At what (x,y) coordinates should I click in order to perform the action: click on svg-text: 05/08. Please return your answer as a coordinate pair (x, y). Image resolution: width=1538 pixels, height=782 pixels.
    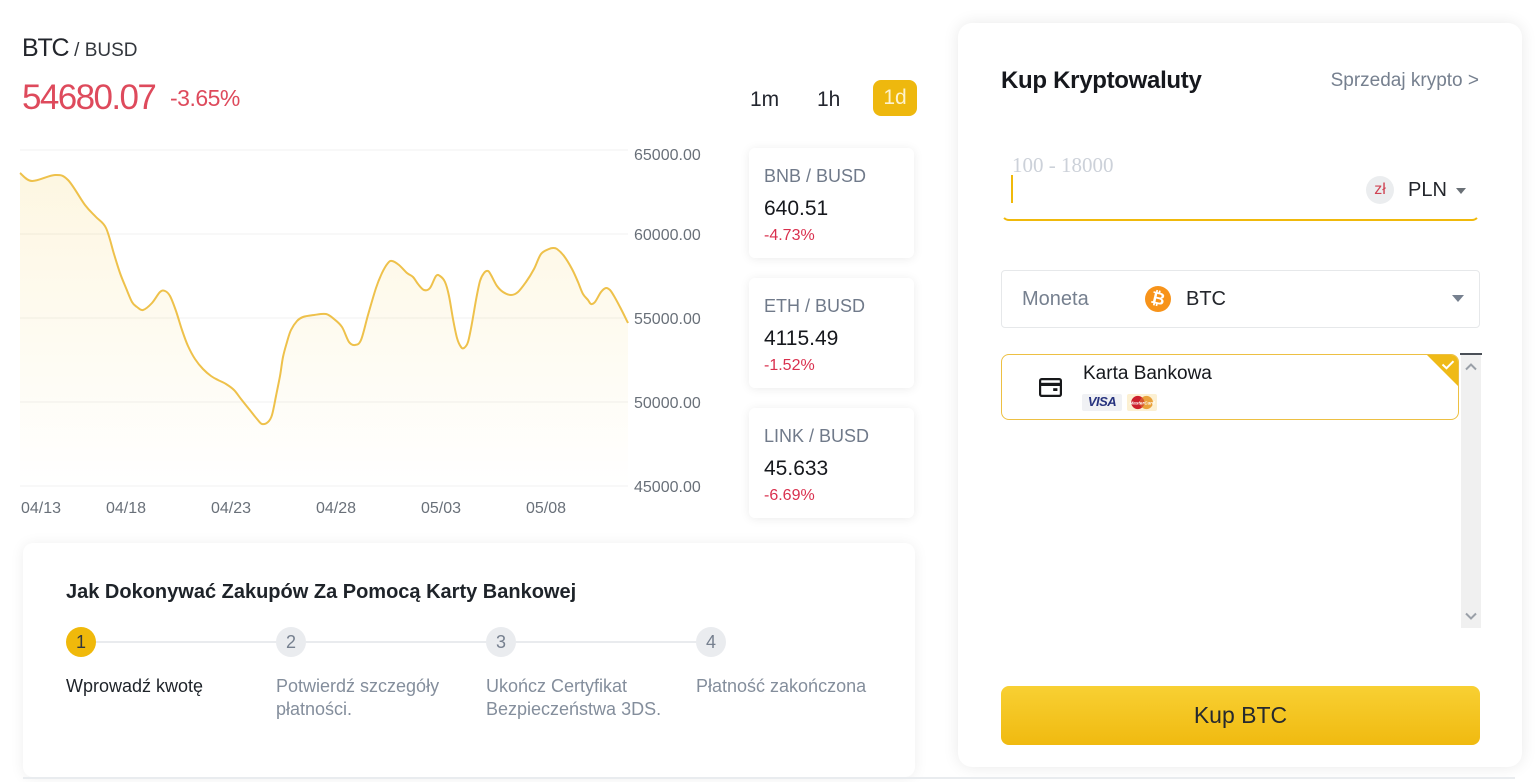
    Looking at the image, I should click on (546, 508).